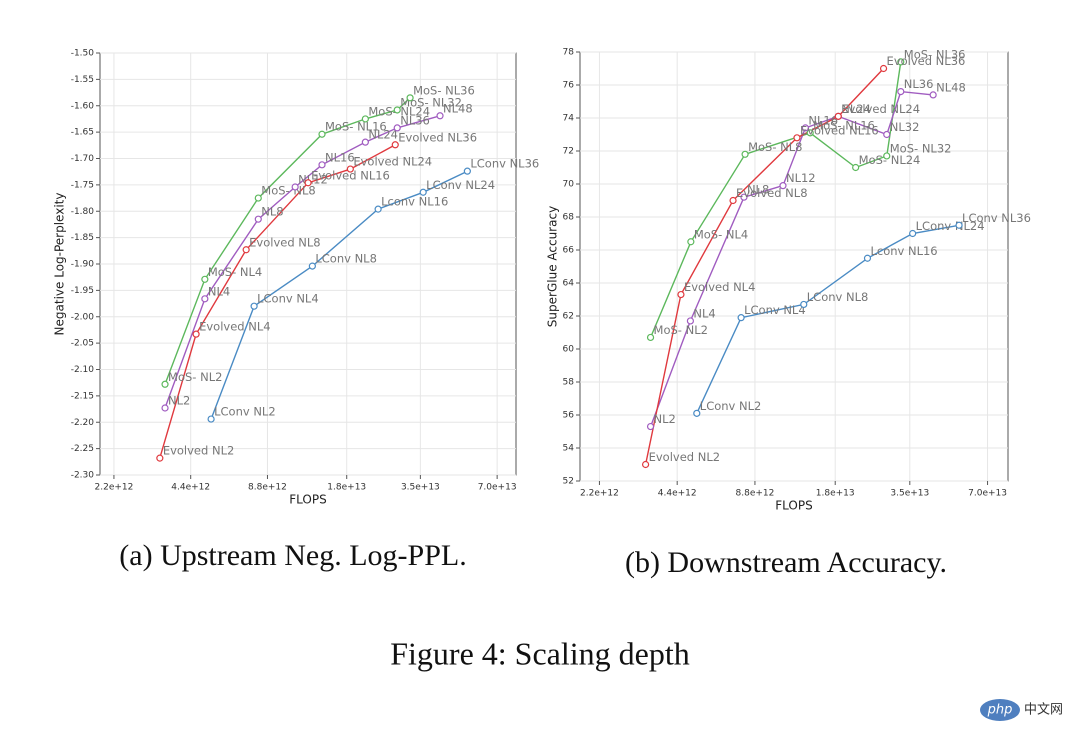 This screenshot has height=742, width=1080. I want to click on x-tick-label: 4.4e+12, so click(677, 494).